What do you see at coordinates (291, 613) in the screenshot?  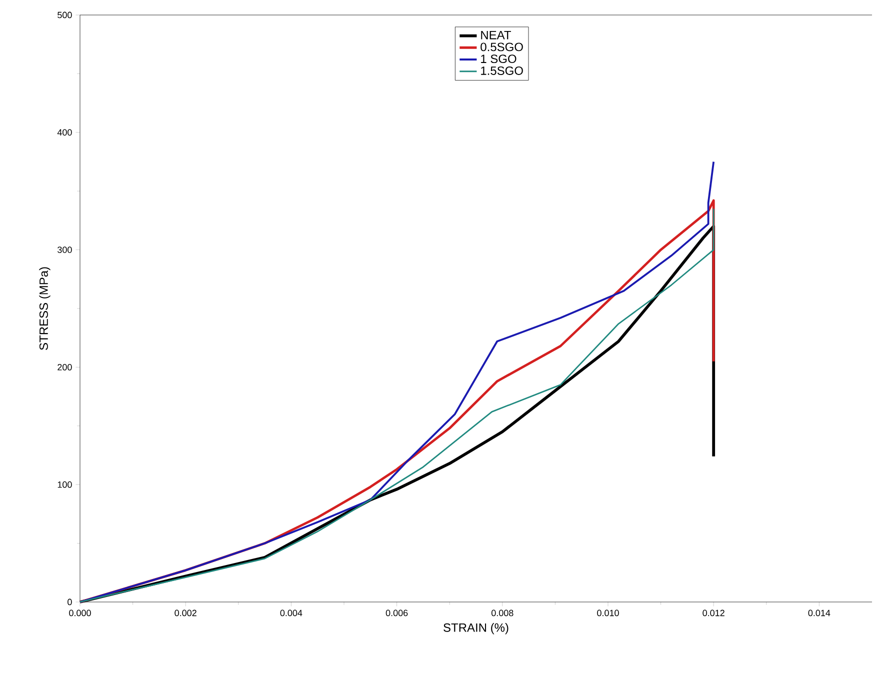 I see `x-tick-label: 0.004` at bounding box center [291, 613].